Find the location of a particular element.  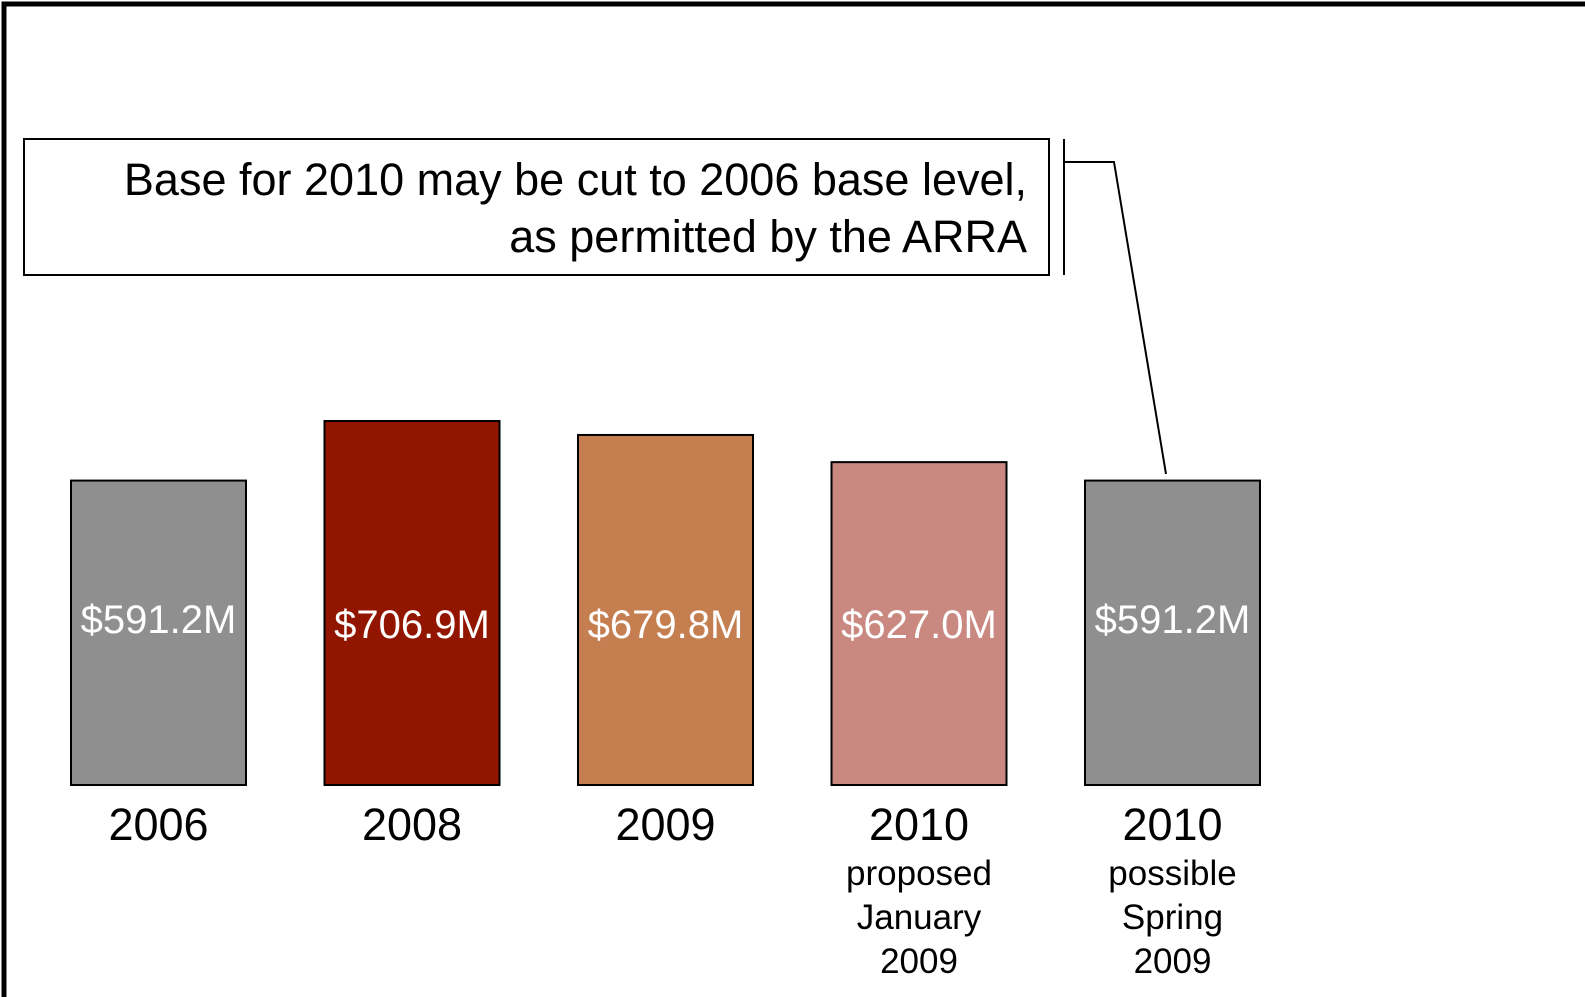

category-sublabel: possible is located at coordinates (1172, 873).